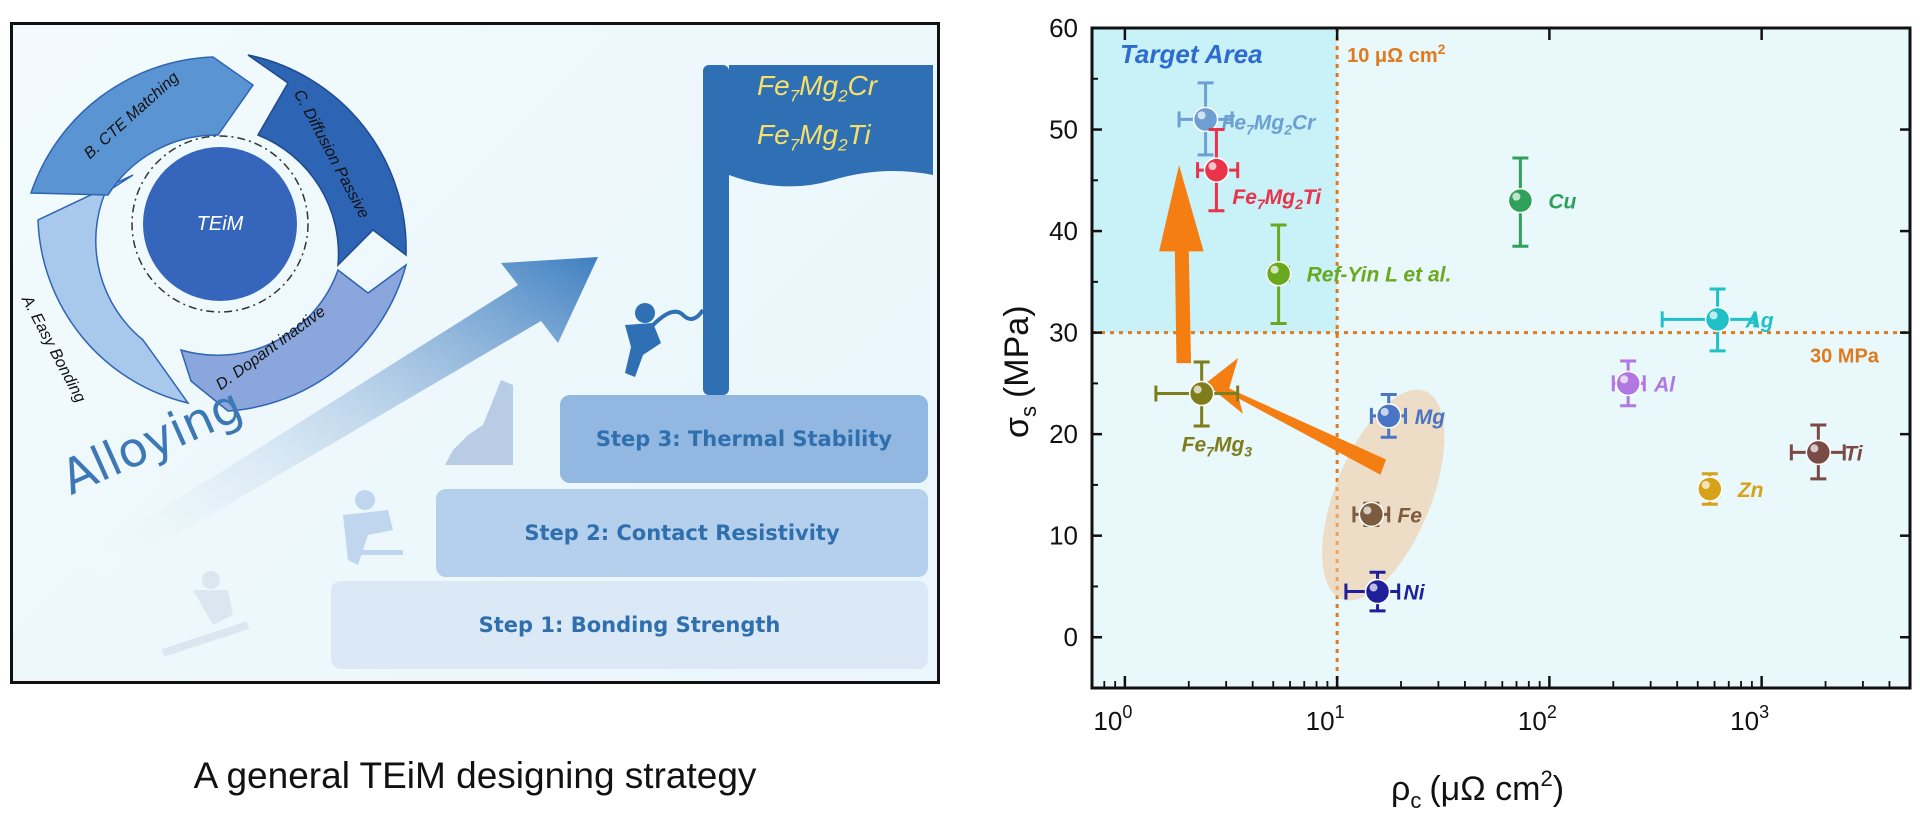 The image size is (1920, 827). I want to click on data-point-11: Fe, so click(1387, 514).